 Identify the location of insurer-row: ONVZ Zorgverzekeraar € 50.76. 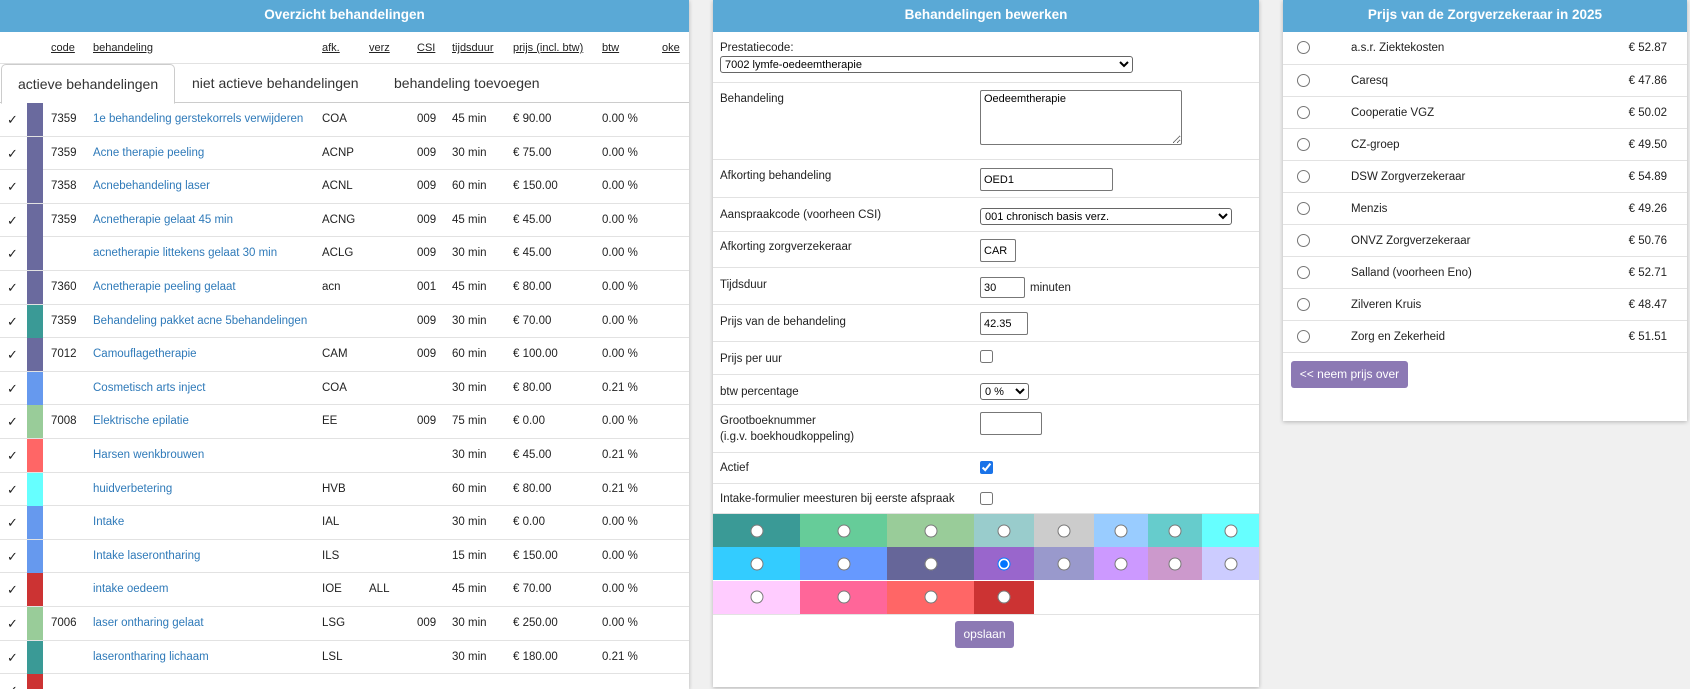
(1485, 241).